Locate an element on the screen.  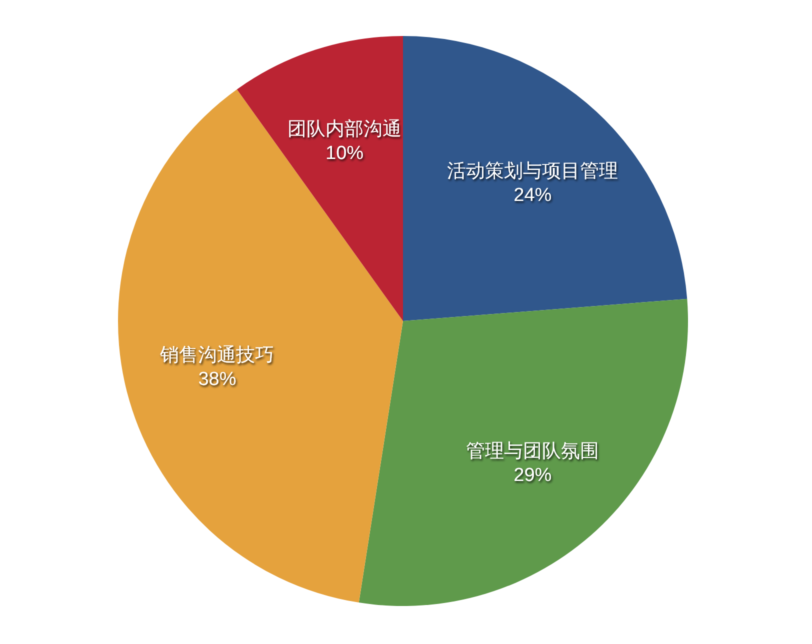
data-label: 38% is located at coordinates (217, 379).